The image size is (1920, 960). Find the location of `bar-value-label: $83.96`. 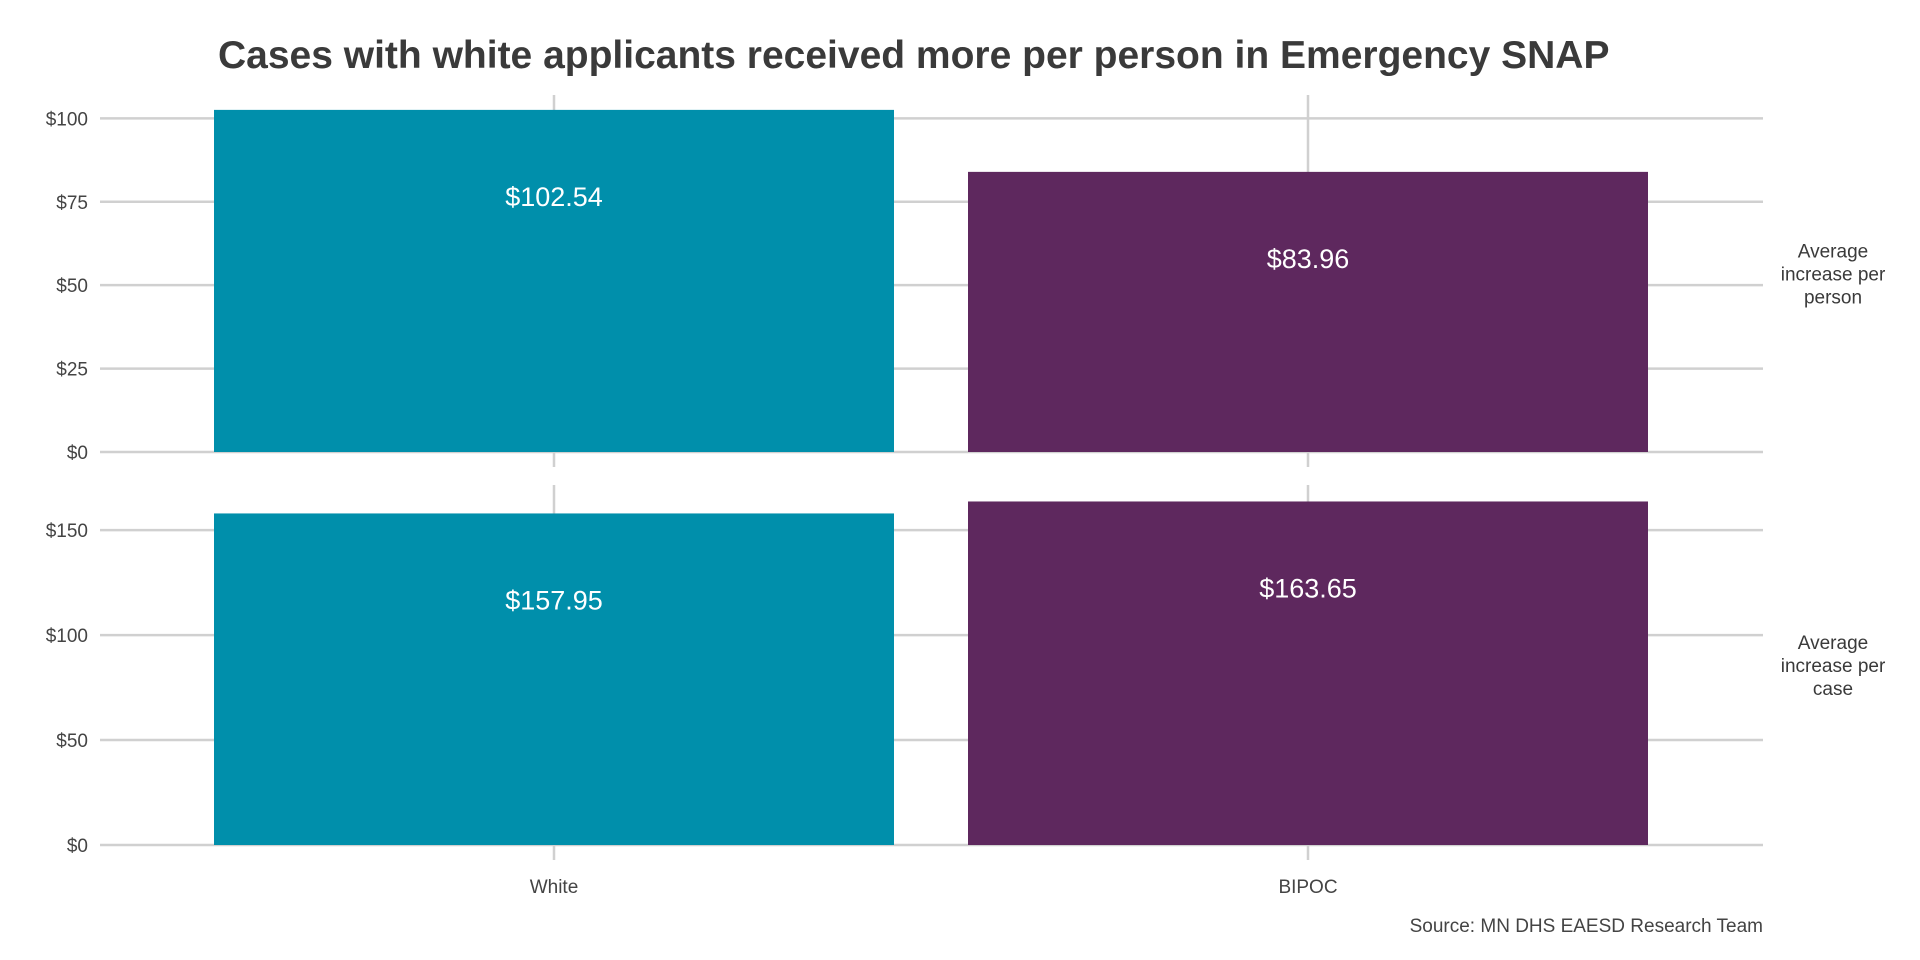

bar-value-label: $83.96 is located at coordinates (1308, 259).